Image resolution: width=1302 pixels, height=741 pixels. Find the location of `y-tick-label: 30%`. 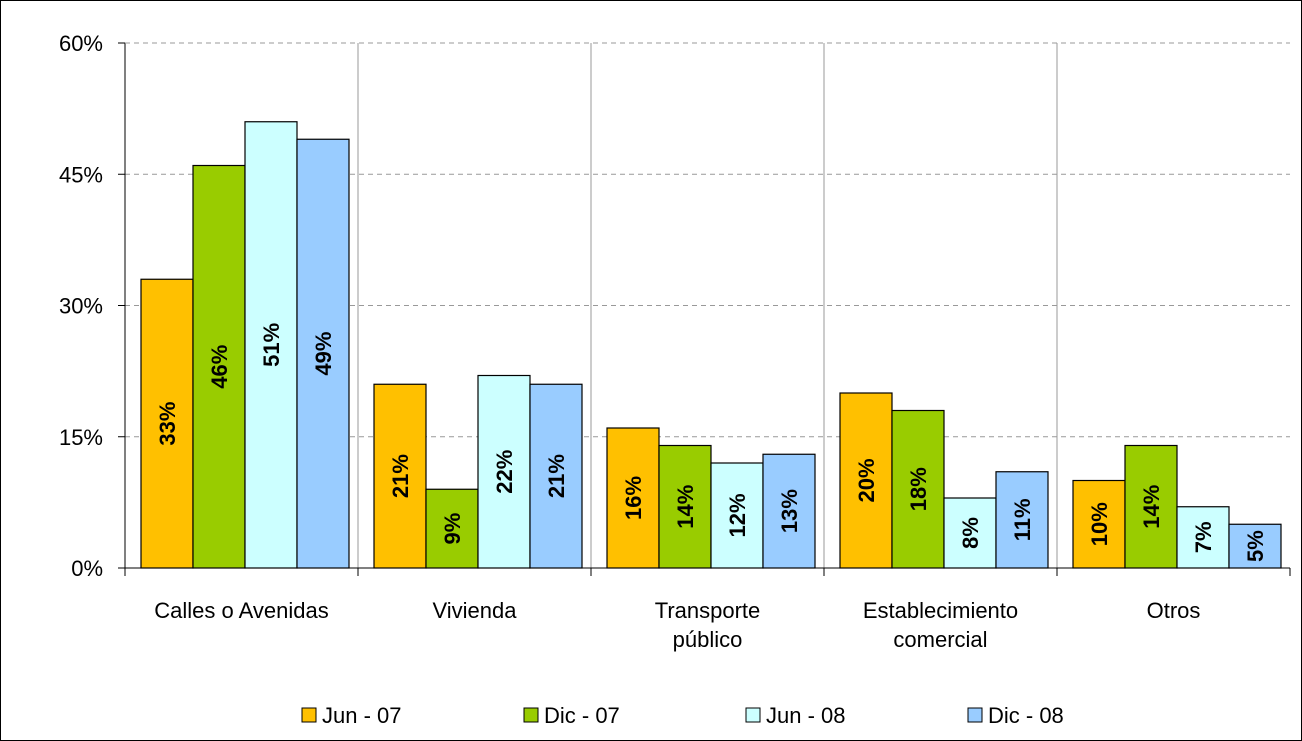

y-tick-label: 30% is located at coordinates (81, 306).